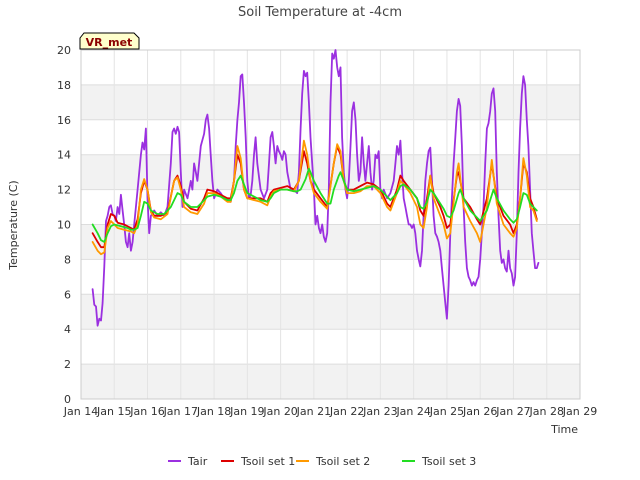 Image resolution: width=640 pixels, height=480 pixels. Describe the element at coordinates (267, 461) in the screenshot. I see `legend-label: Tsoil set 1` at that location.